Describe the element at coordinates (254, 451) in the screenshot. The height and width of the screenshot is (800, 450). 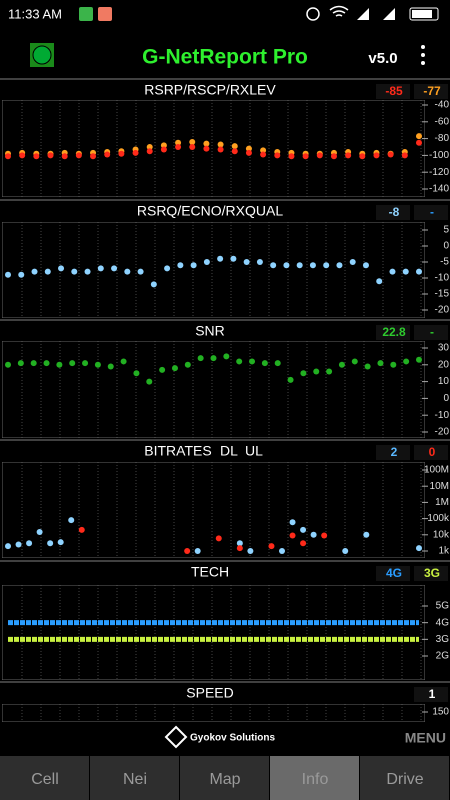
I see `legend-entry: UL` at that location.